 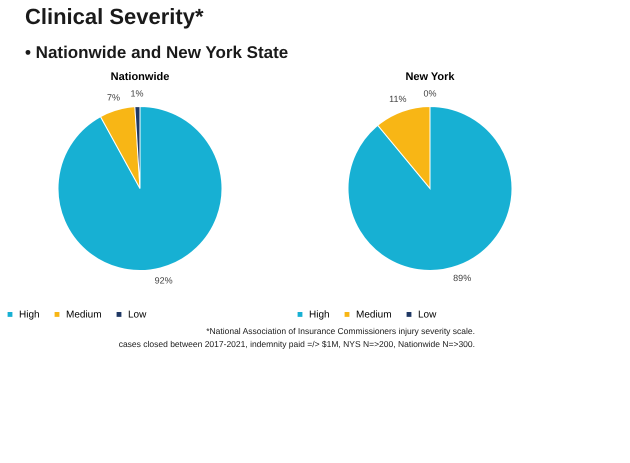 What do you see at coordinates (340, 331) in the screenshot?
I see `text: *National Association of Insurance Commissioners injury severity scale.` at bounding box center [340, 331].